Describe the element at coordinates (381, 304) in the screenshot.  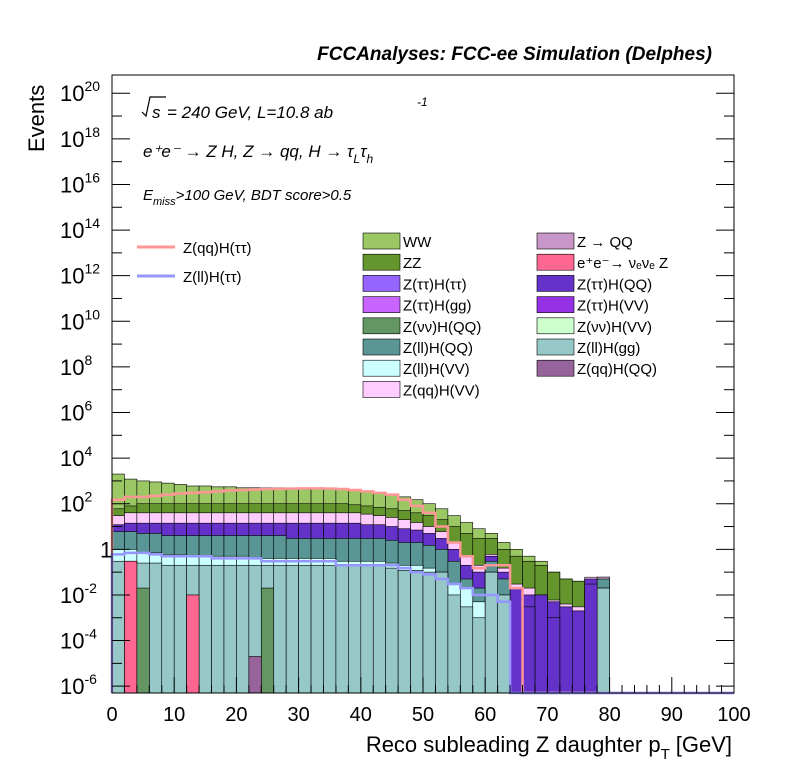
I see `legend-col1-swatch-z-h-gg` at that location.